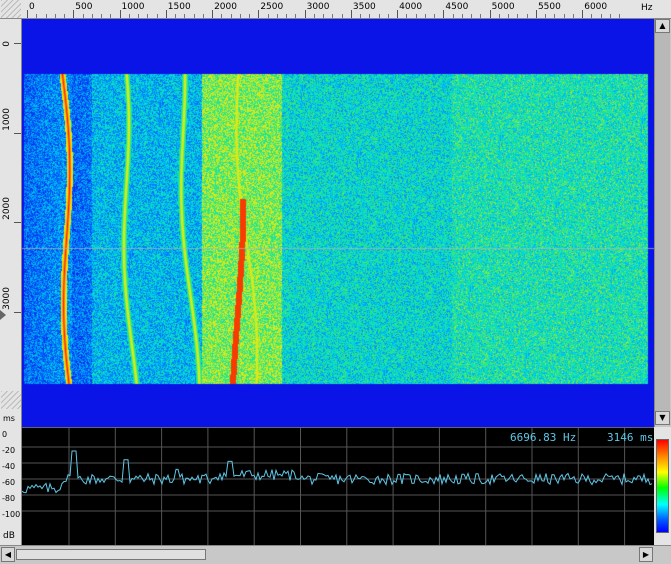 This screenshot has height=564, width=671. What do you see at coordinates (662, 26) in the screenshot?
I see `scroll-up-button: ▲` at bounding box center [662, 26].